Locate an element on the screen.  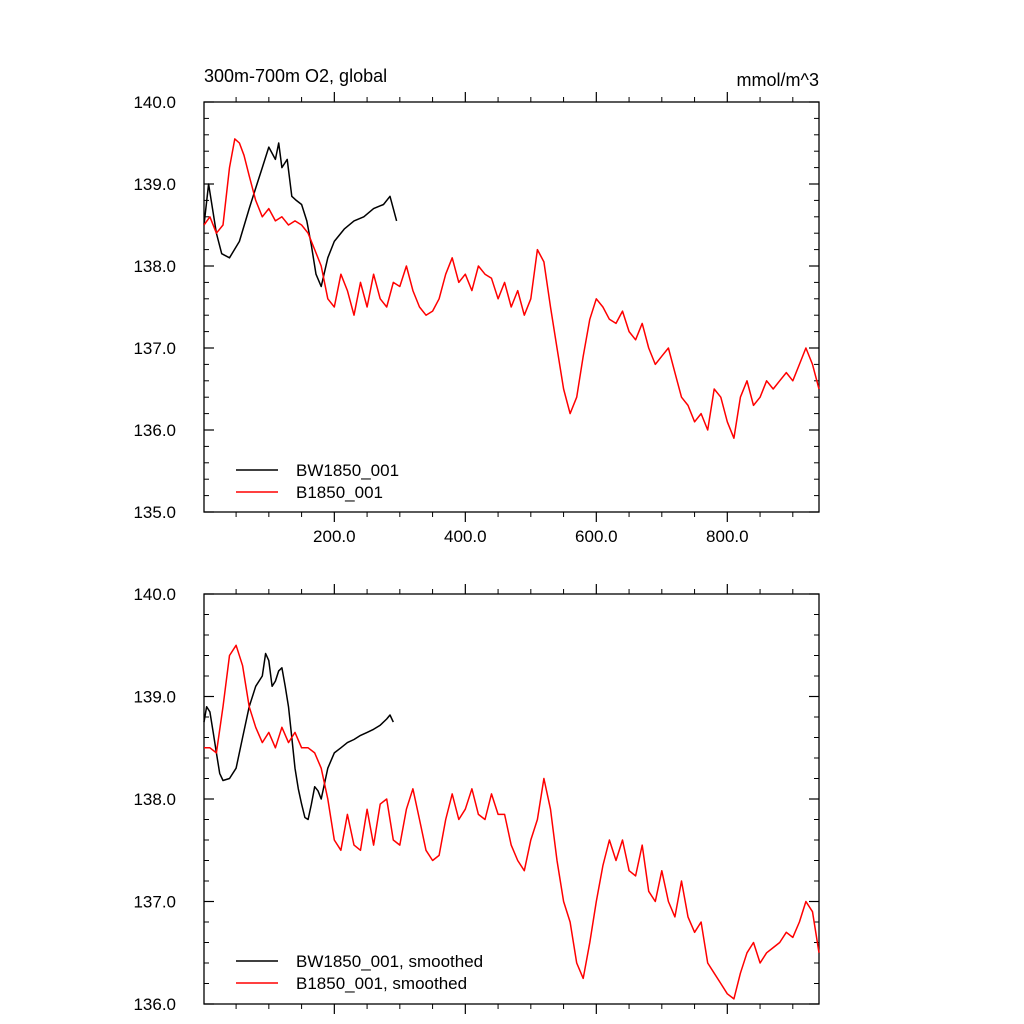
bottom-y-tick-label: 137.0 is located at coordinates (154, 902).